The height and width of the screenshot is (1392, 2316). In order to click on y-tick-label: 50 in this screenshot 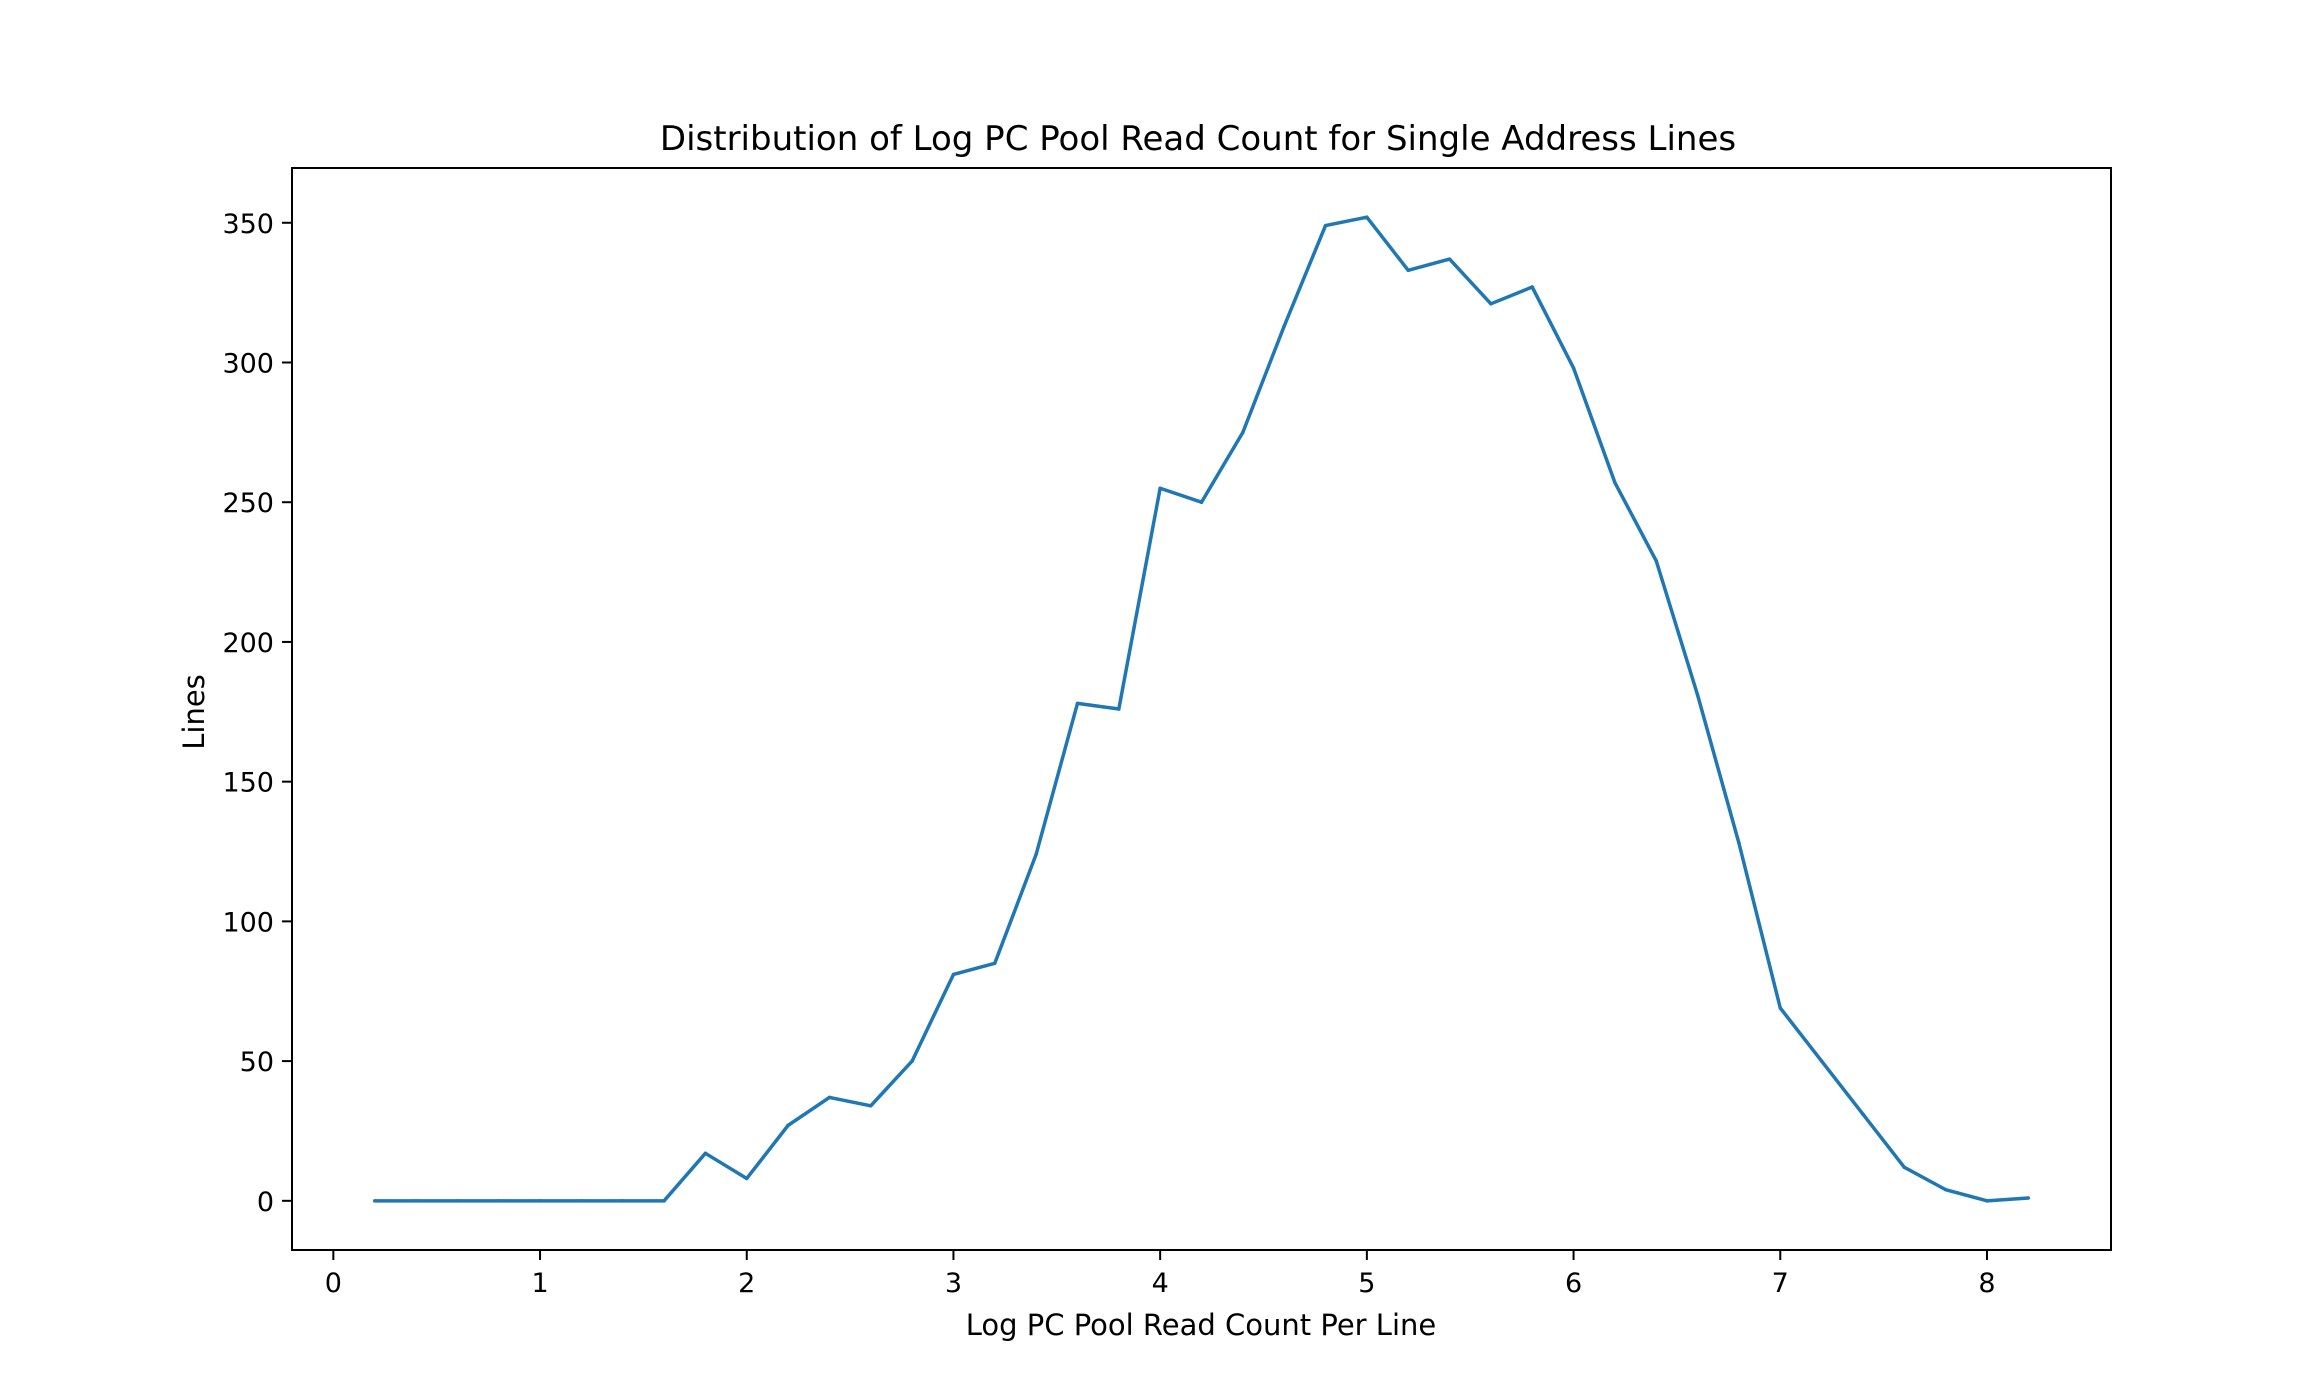, I will do `click(257, 1062)`.